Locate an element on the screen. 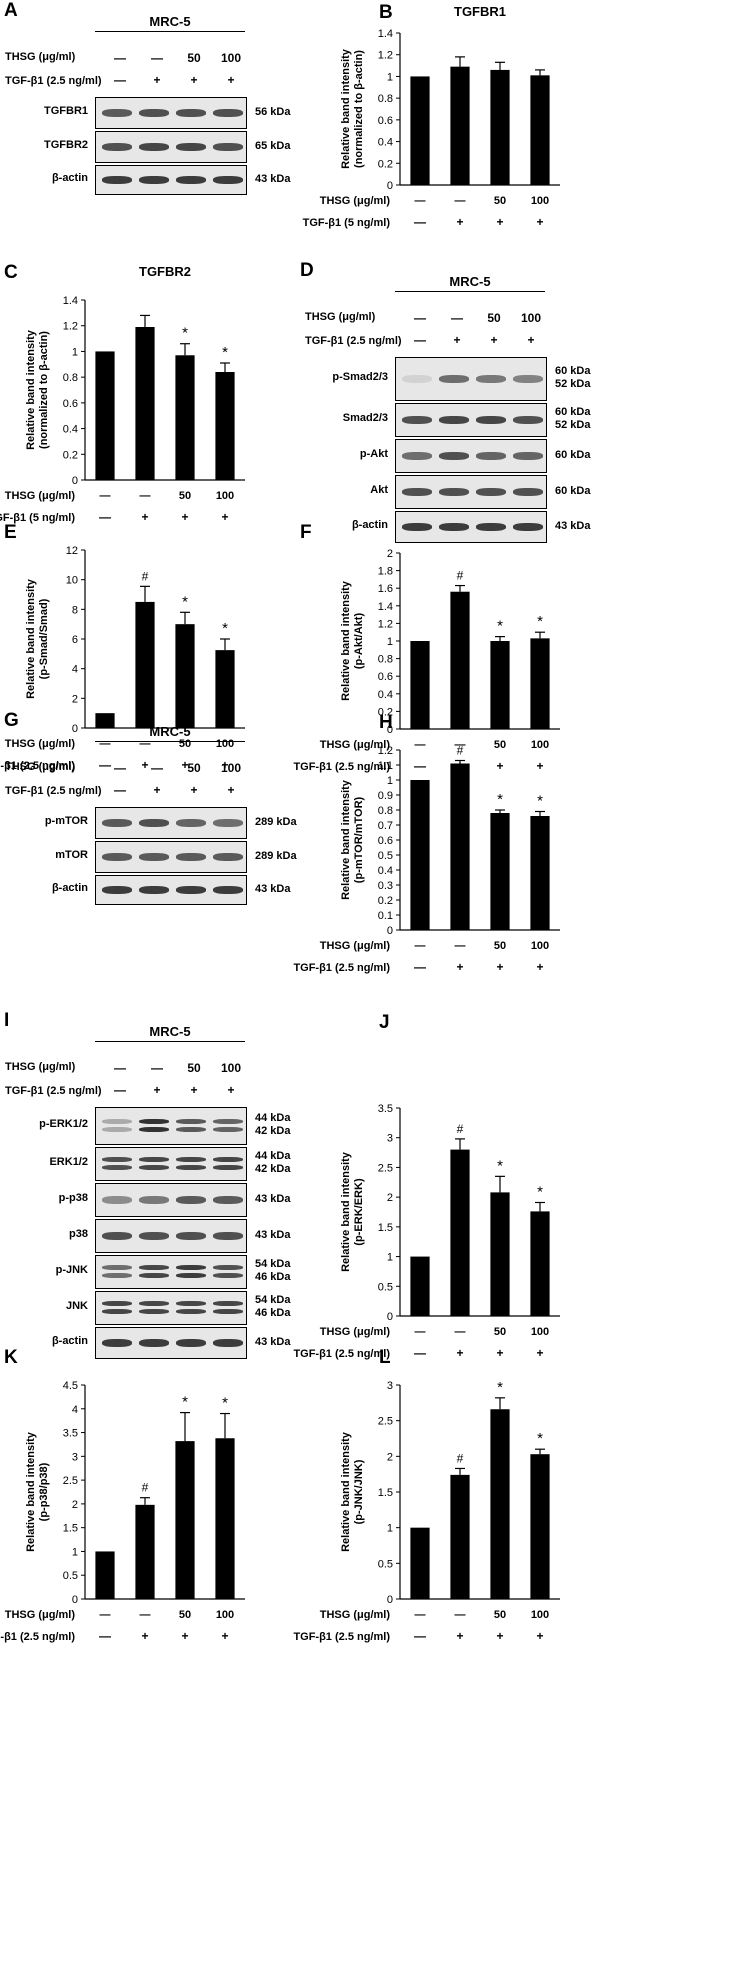  y-tick-label: 0.5 is located at coordinates (385, 856).